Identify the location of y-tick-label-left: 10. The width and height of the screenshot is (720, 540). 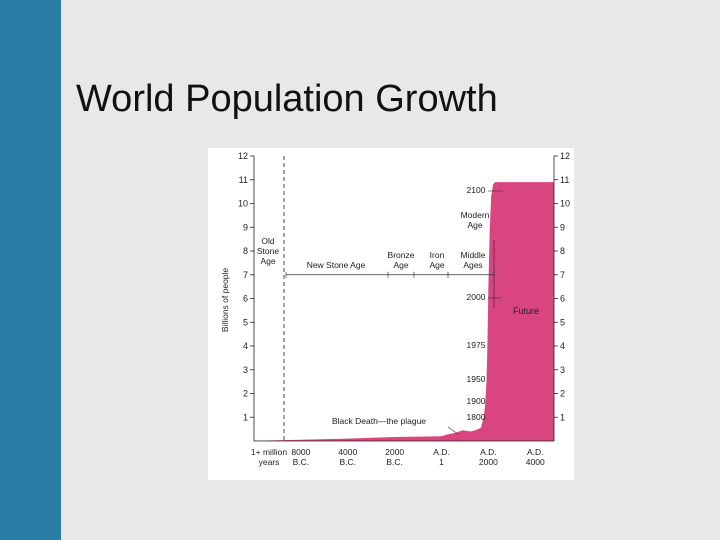
(243, 204).